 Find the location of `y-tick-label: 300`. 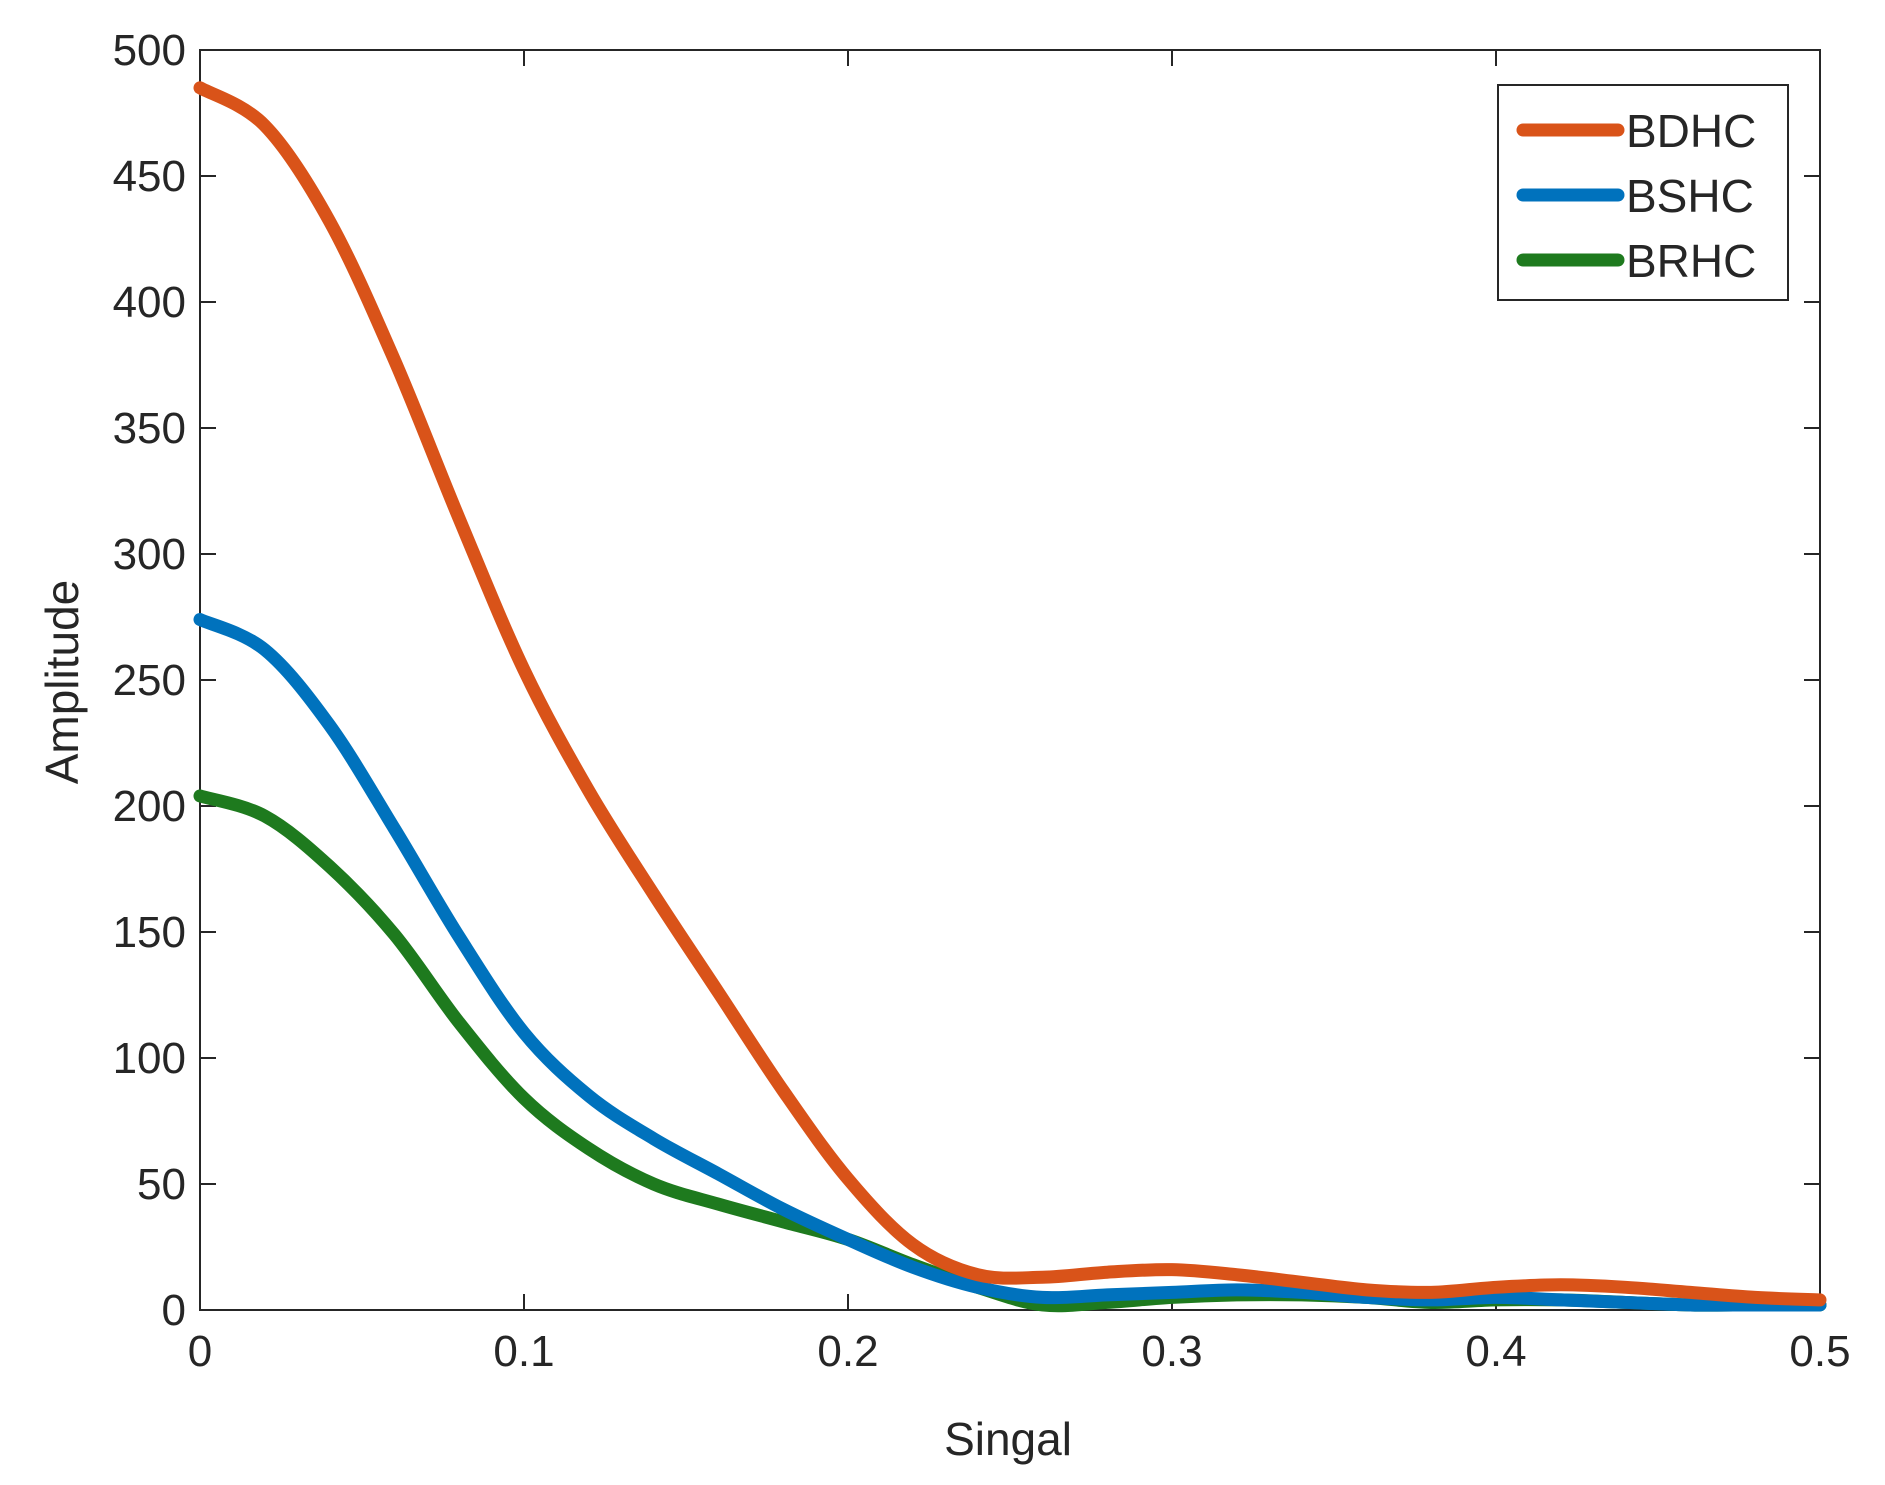

y-tick-label: 300 is located at coordinates (149, 554).